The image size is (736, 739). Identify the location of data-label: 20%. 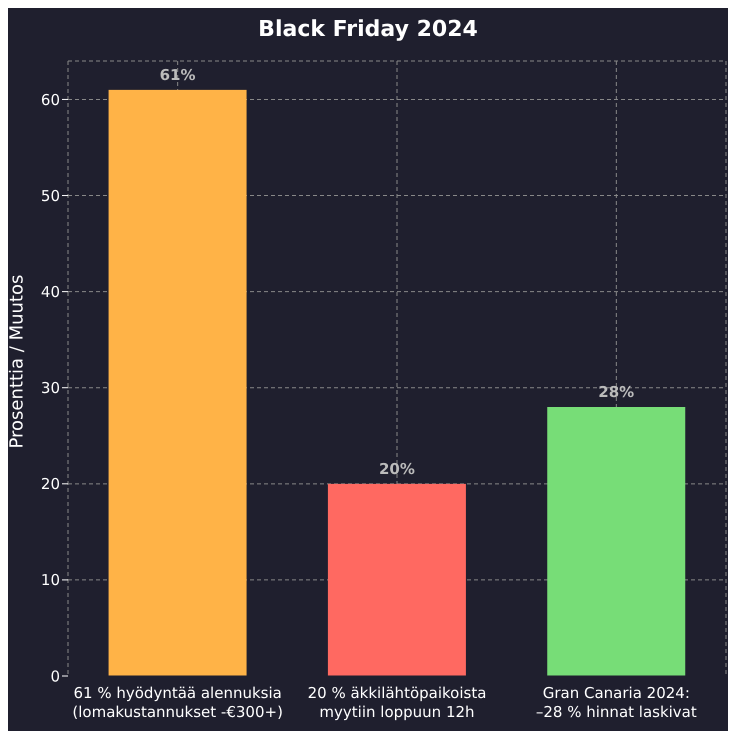
(396, 469).